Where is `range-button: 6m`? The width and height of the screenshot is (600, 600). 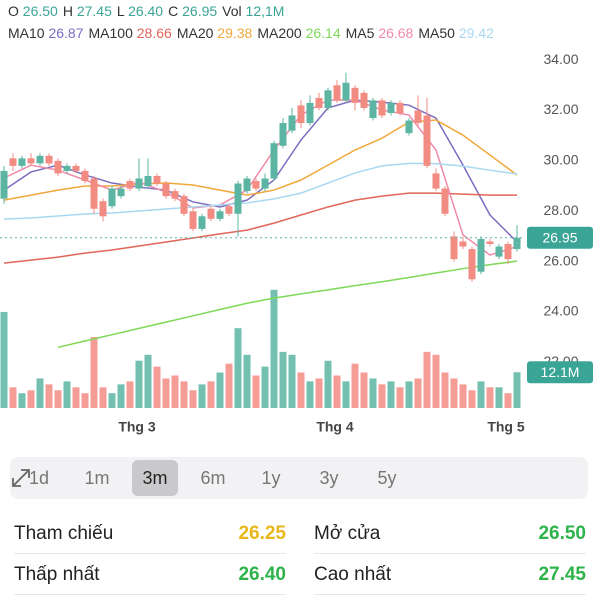 range-button: 6m is located at coordinates (213, 478).